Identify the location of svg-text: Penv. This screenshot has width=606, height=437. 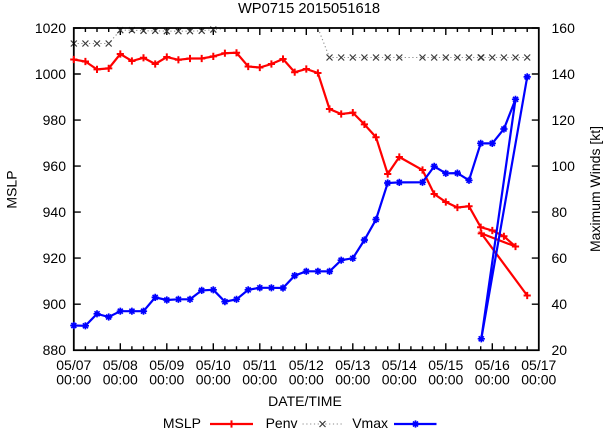
(282, 423).